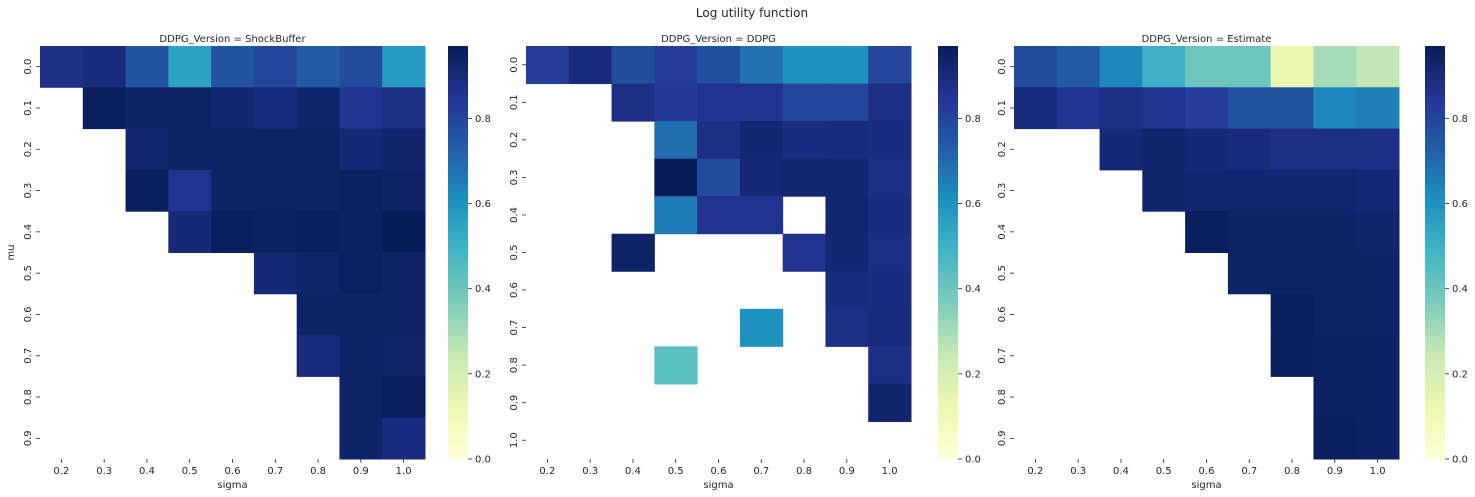 The height and width of the screenshot is (497, 1475). What do you see at coordinates (483, 289) in the screenshot?
I see `colorbar-tick-label: 0.4` at bounding box center [483, 289].